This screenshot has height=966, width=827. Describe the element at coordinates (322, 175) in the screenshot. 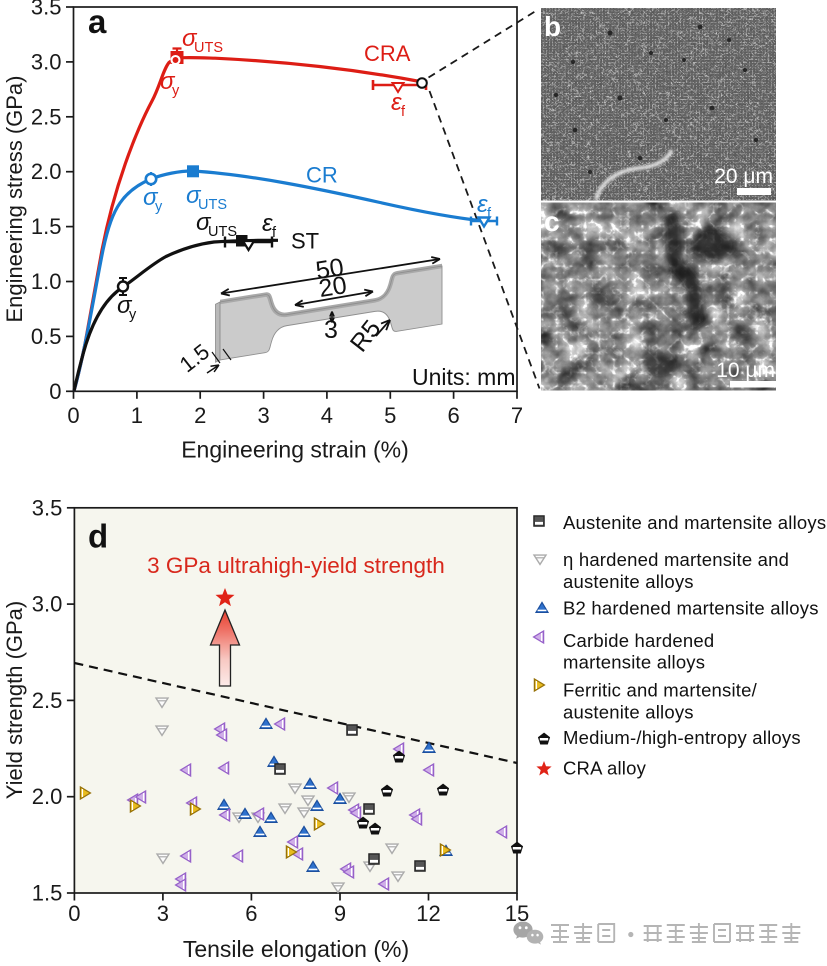

I see `svg-text: CR` at that location.